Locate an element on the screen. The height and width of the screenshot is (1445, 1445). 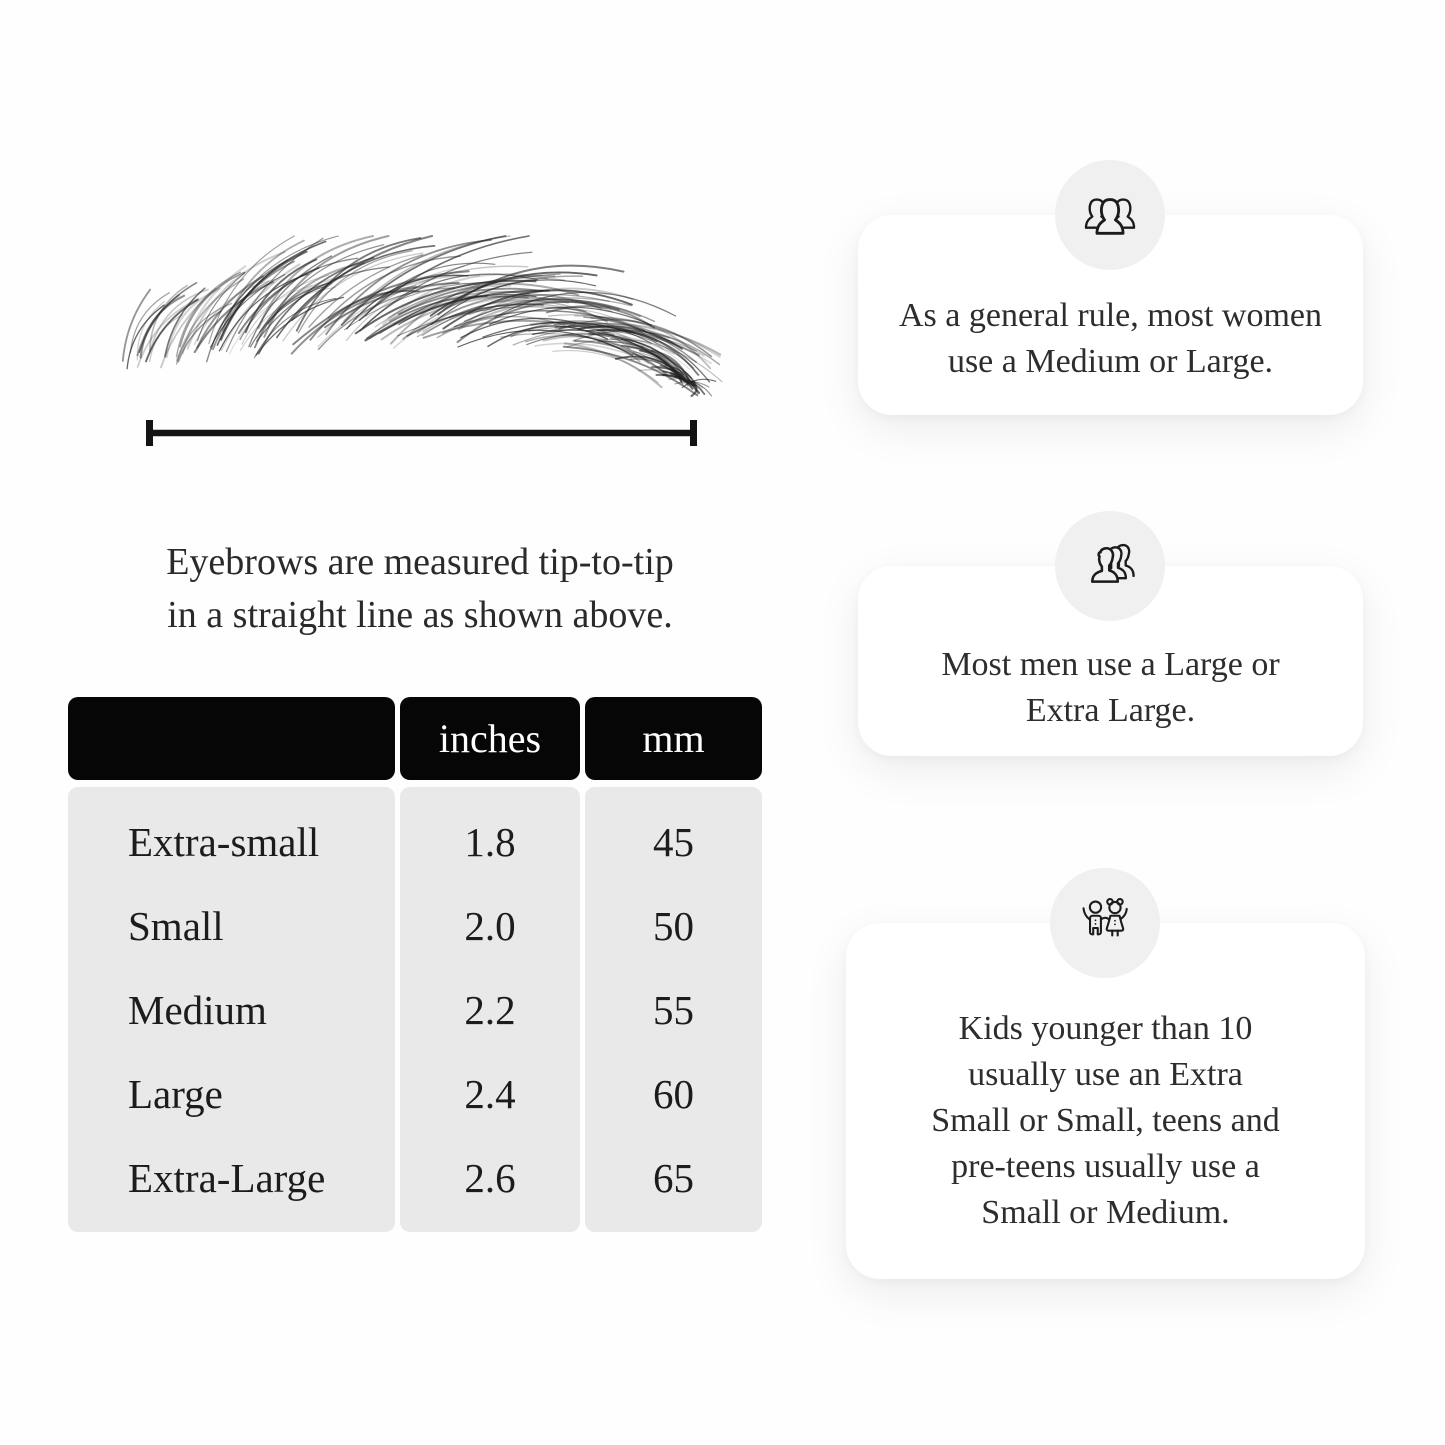
measurement-line is located at coordinates (421, 433).